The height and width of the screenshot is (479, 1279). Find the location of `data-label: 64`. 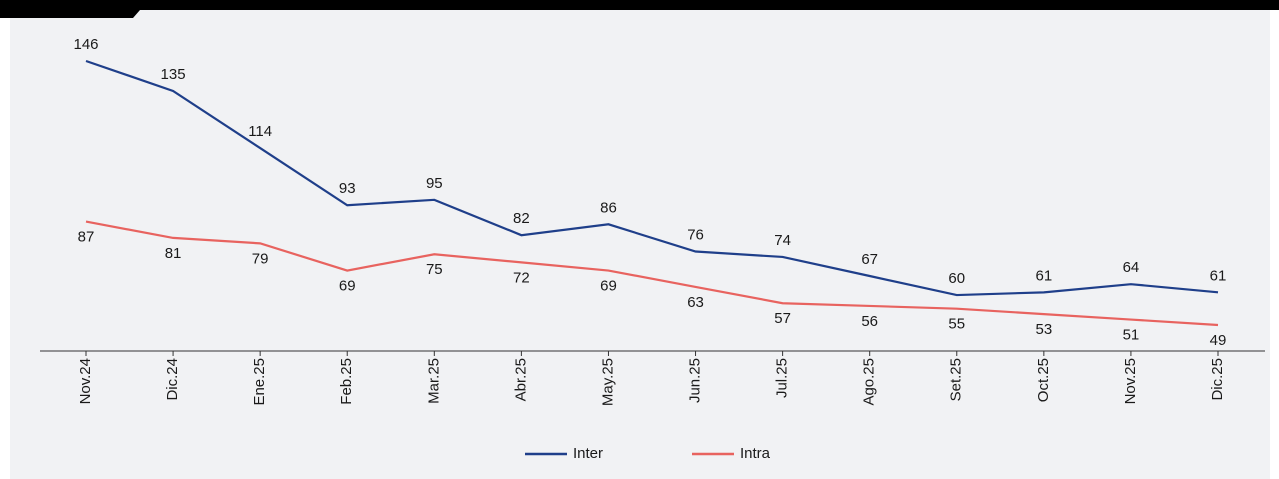

data-label: 64 is located at coordinates (1131, 267).